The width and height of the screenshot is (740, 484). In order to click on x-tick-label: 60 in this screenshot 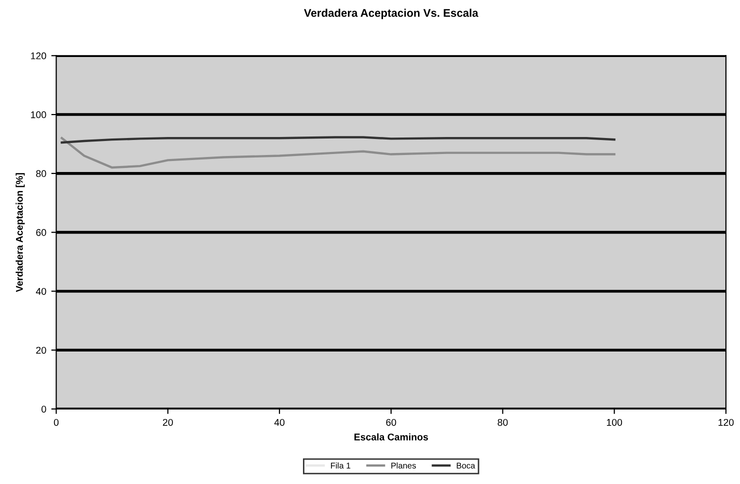, I will do `click(391, 422)`.